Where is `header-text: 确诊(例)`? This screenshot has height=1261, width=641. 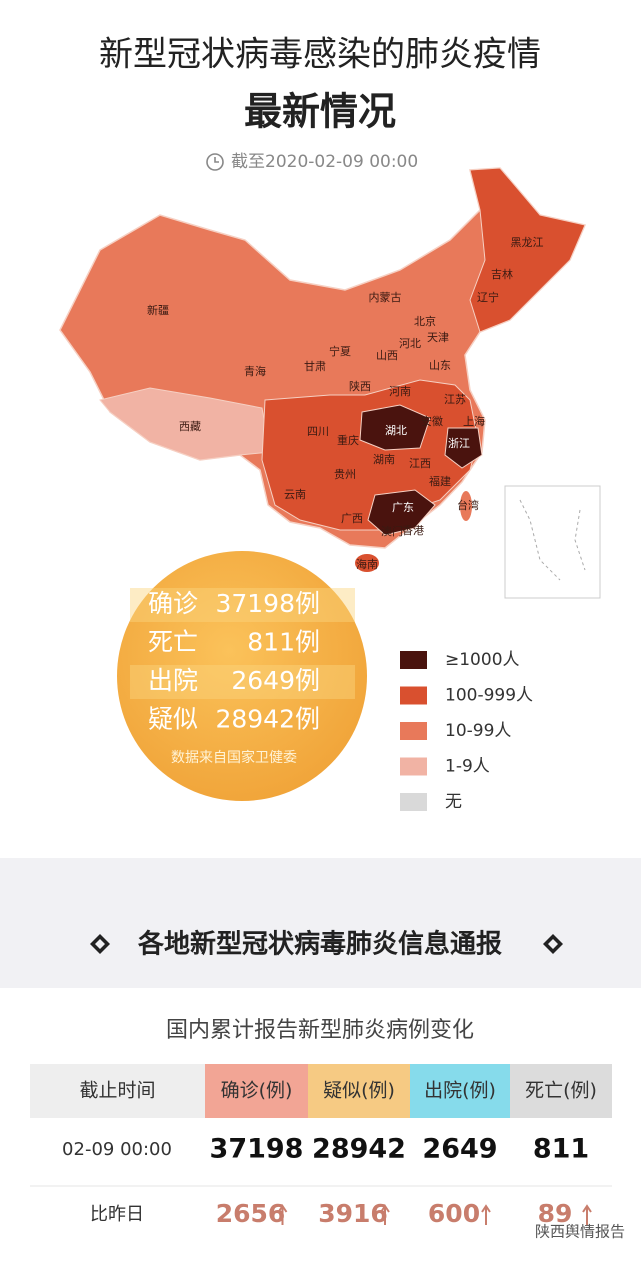 header-text: 确诊(例) is located at coordinates (257, 1091).